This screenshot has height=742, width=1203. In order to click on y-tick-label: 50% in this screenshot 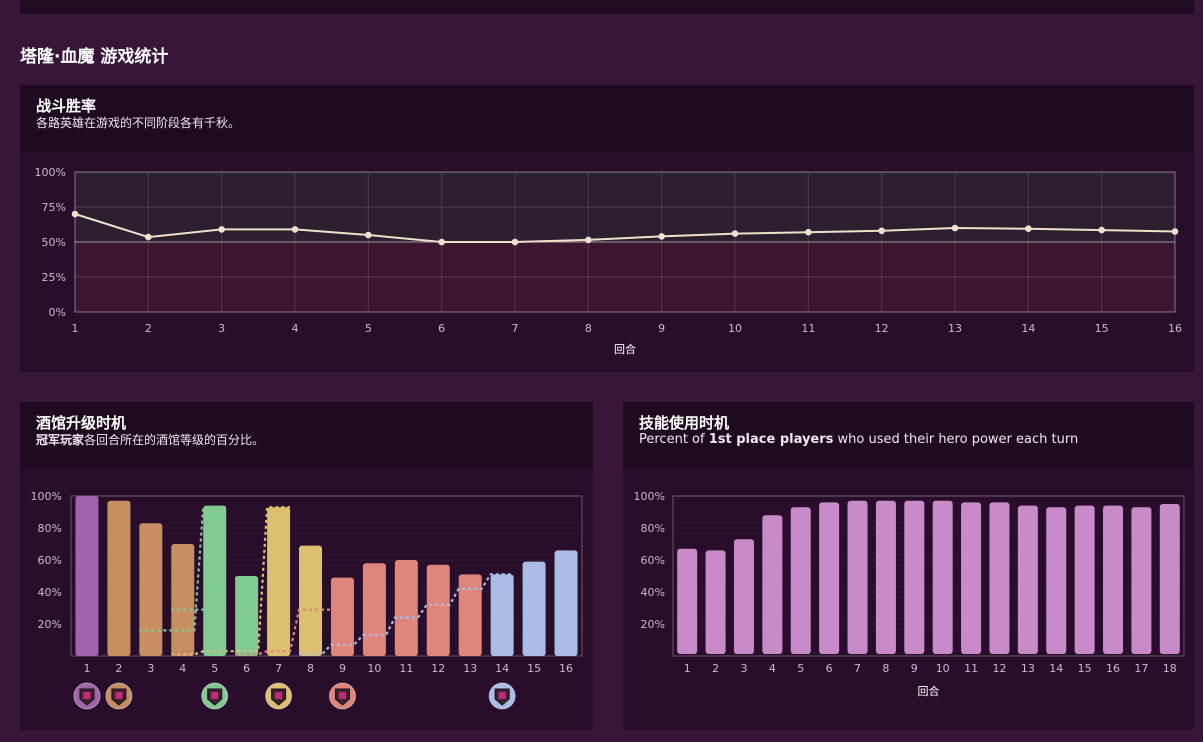, I will do `click(54, 242)`.